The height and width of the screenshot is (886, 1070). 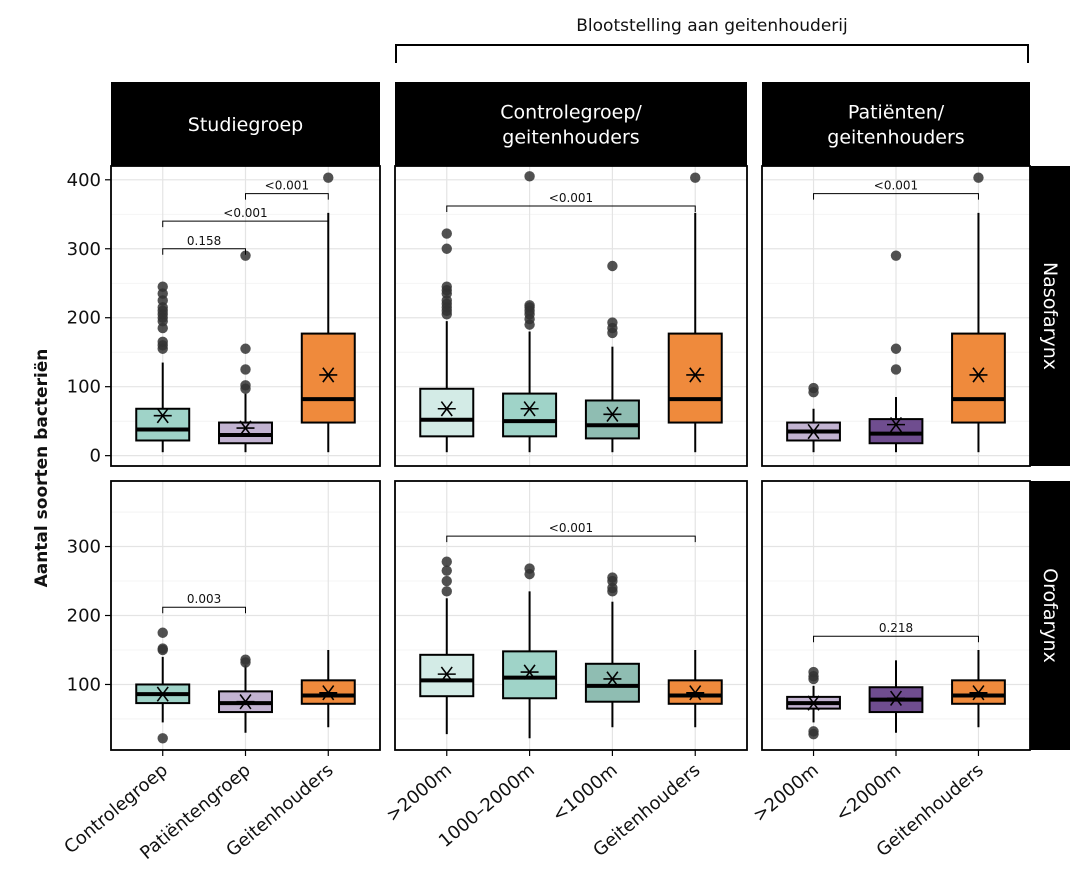 What do you see at coordinates (869, 793) in the screenshot?
I see `x-tick-label: <2000m` at bounding box center [869, 793].